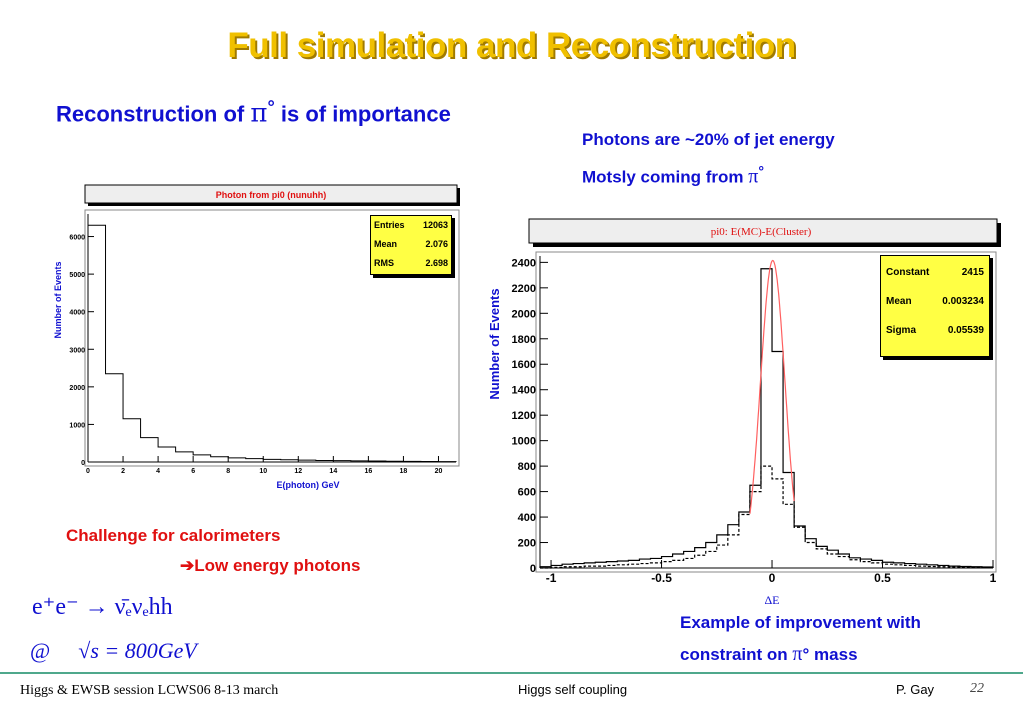  I want to click on improvement-line1: Example of improvement with, so click(800, 622).